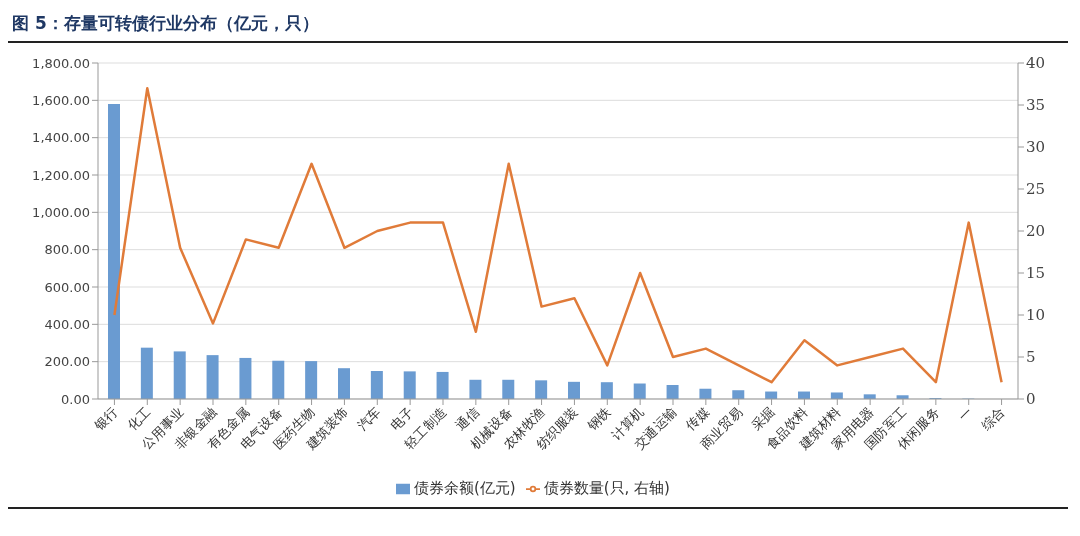 This screenshot has width=1080, height=536. Describe the element at coordinates (1036, 231) in the screenshot. I see `y2-tick-label: 20` at that location.